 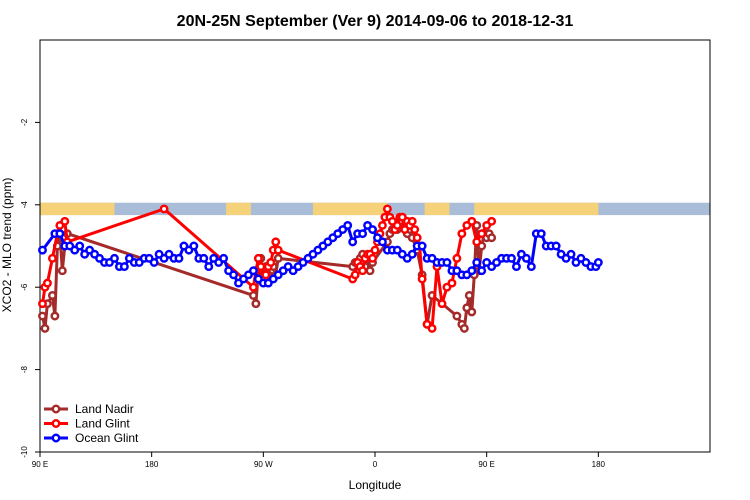 What do you see at coordinates (263, 464) in the screenshot?
I see `x-tick-label: 90 W` at bounding box center [263, 464].